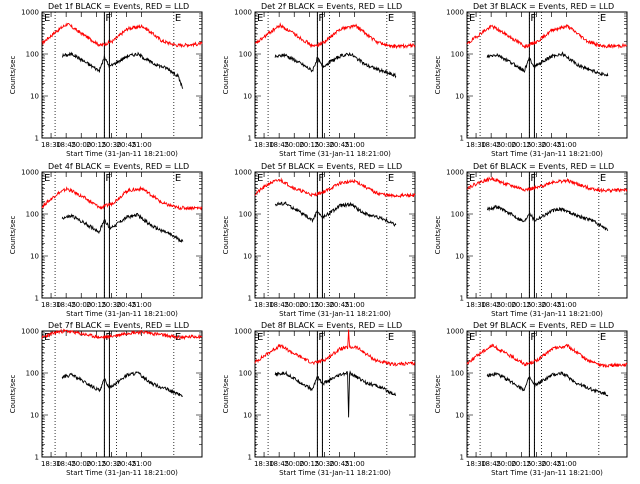 The image size is (640, 484). What do you see at coordinates (118, 6) in the screenshot?
I see `panel-title: Det 1f BLACK = Events, RED = LLD` at bounding box center [118, 6].